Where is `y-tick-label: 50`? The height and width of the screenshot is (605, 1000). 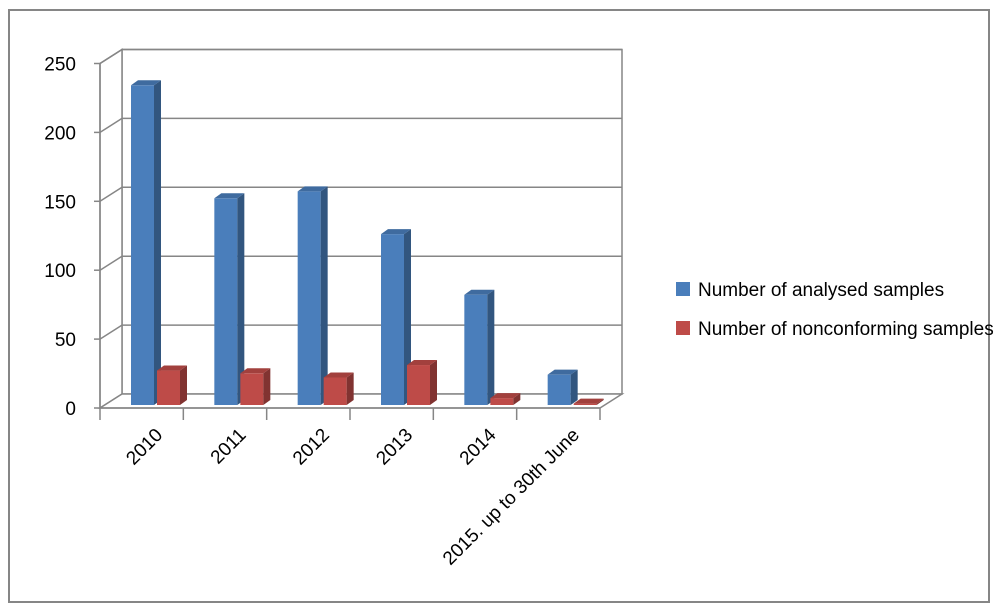
y-tick-label: 50 is located at coordinates (65, 340).